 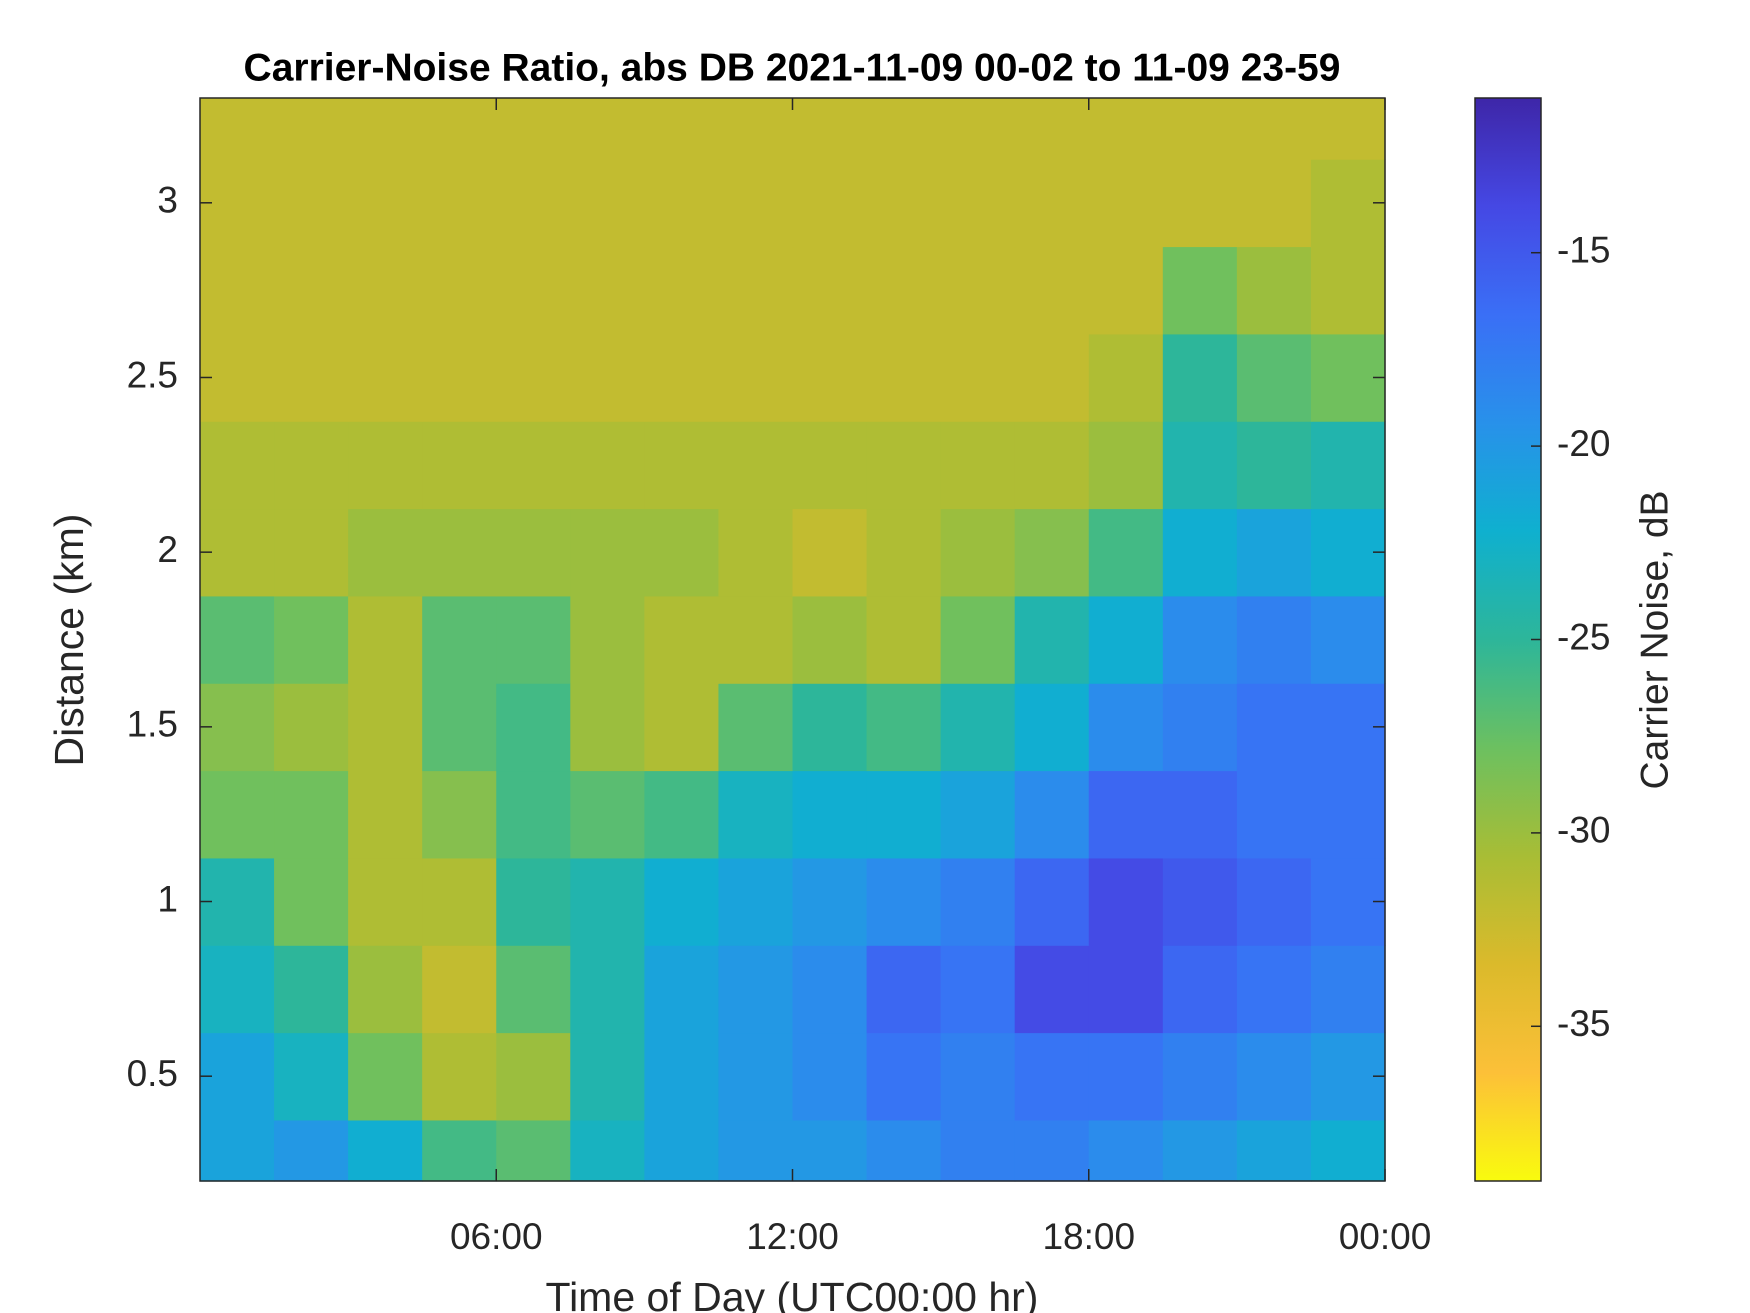 I want to click on colorbar-tick-label: -25, so click(x=1583, y=636).